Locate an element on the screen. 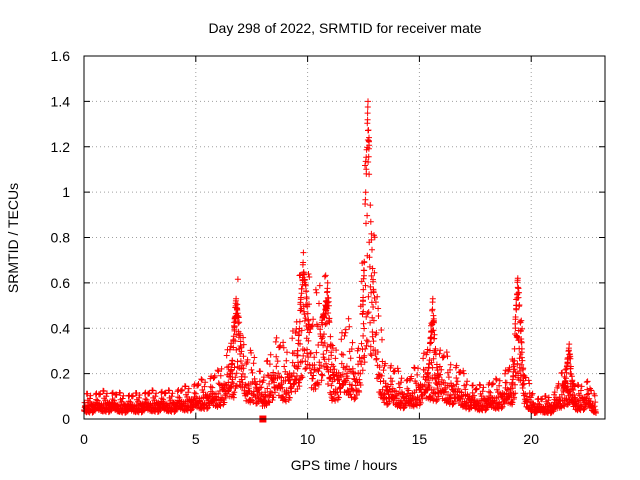 Image resolution: width=640 pixels, height=480 pixels. y-tick-label: 0.2 is located at coordinates (61, 374).